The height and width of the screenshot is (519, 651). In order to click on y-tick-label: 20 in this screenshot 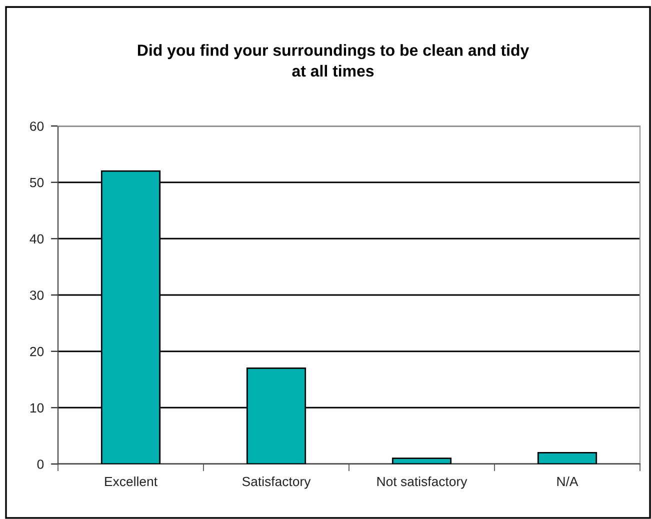, I will do `click(37, 351)`.